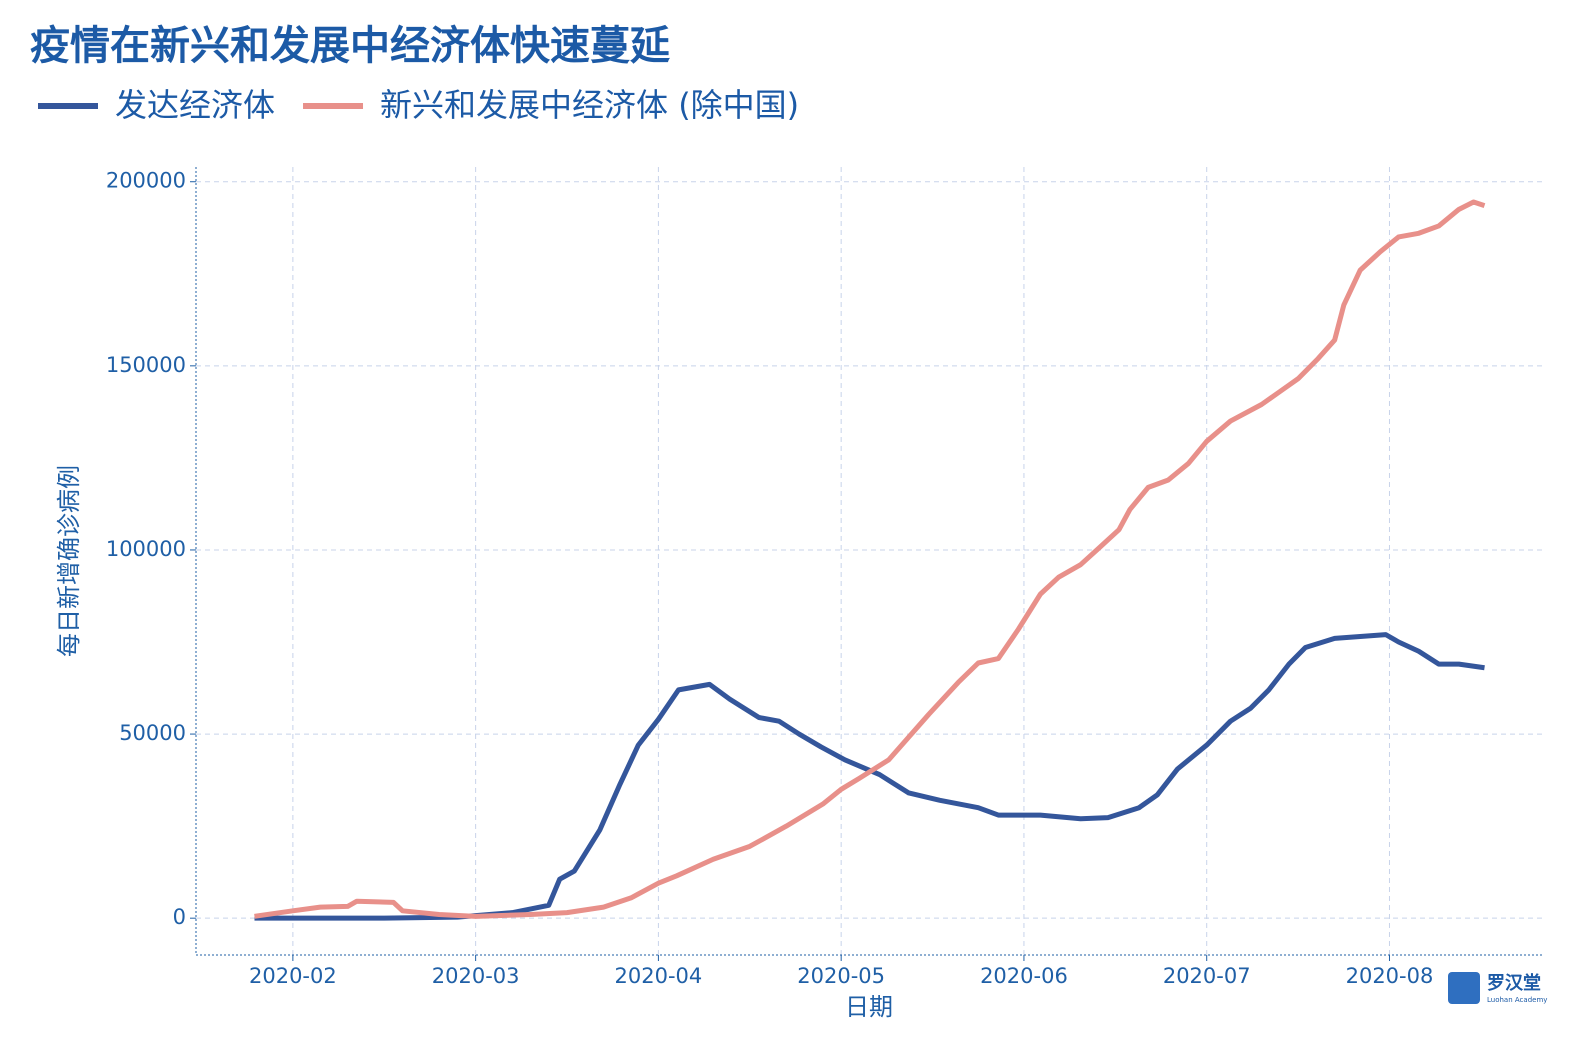  What do you see at coordinates (152, 733) in the screenshot?
I see `y-tick-label: 50000` at bounding box center [152, 733].